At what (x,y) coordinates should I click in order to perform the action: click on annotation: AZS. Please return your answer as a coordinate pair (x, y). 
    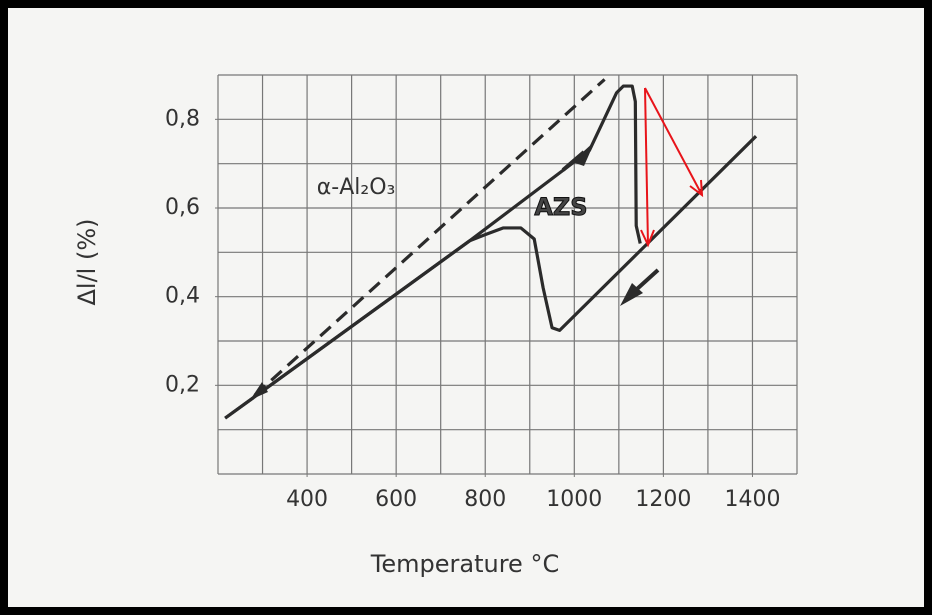
    Looking at the image, I should click on (560, 207).